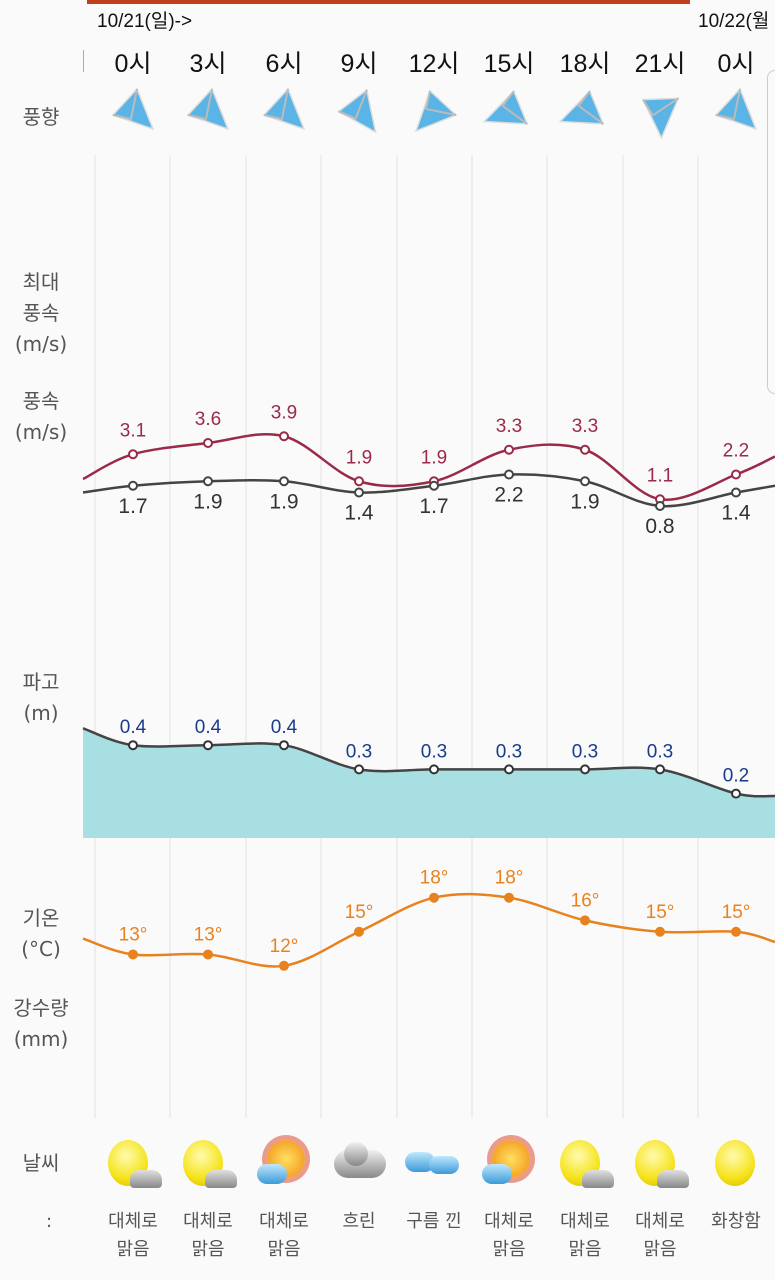  I want to click on hour-label: 0시, so click(736, 64).